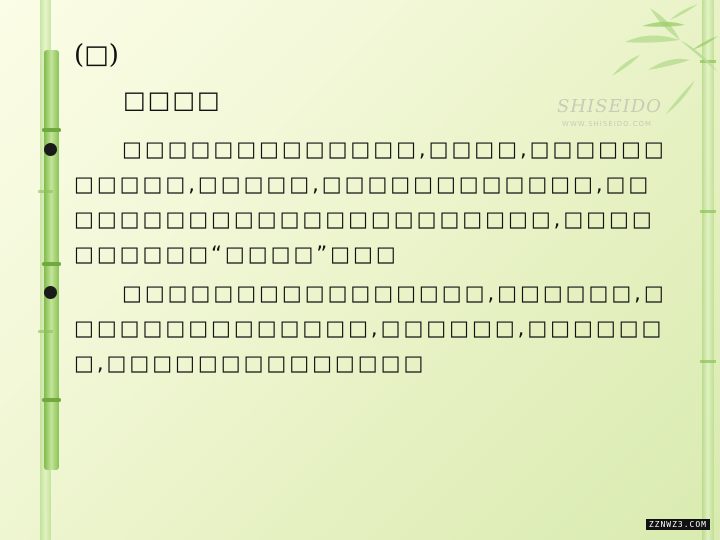  Describe the element at coordinates (609, 106) in the screenshot. I see `brand-logo: SHISEIDO` at that location.